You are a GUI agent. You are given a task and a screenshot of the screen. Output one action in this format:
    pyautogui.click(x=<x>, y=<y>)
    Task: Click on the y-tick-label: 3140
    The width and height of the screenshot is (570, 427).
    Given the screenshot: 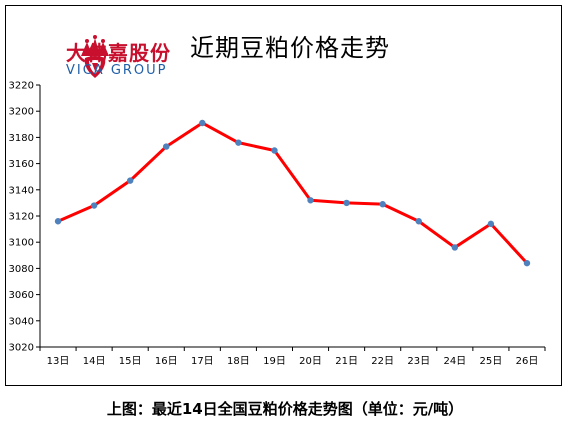 What is the action you would take?
    pyautogui.click(x=21, y=190)
    